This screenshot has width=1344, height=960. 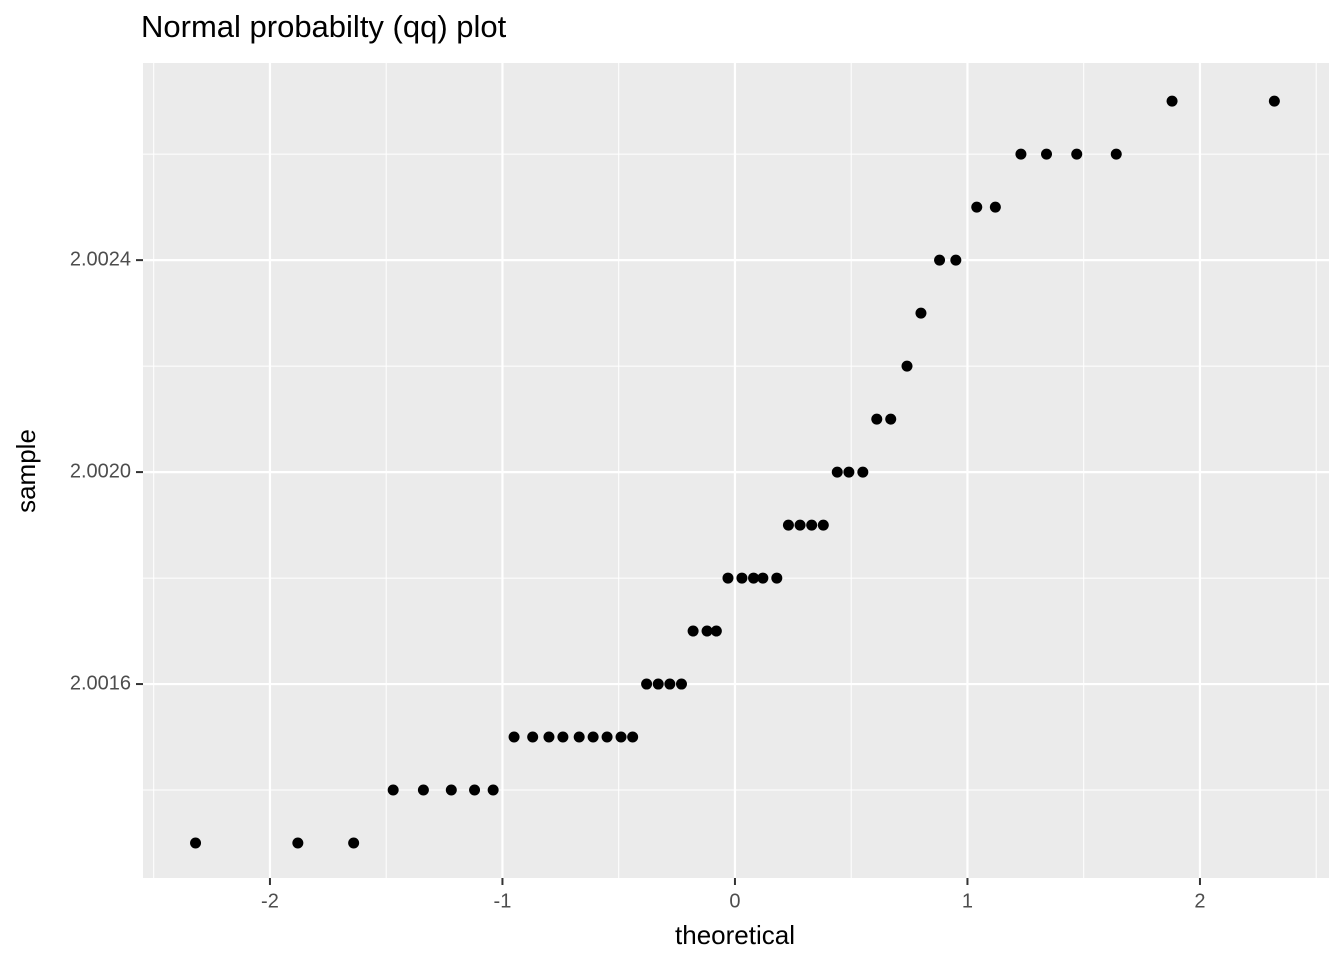 I want to click on x-tick-label: 0, so click(x=734, y=901).